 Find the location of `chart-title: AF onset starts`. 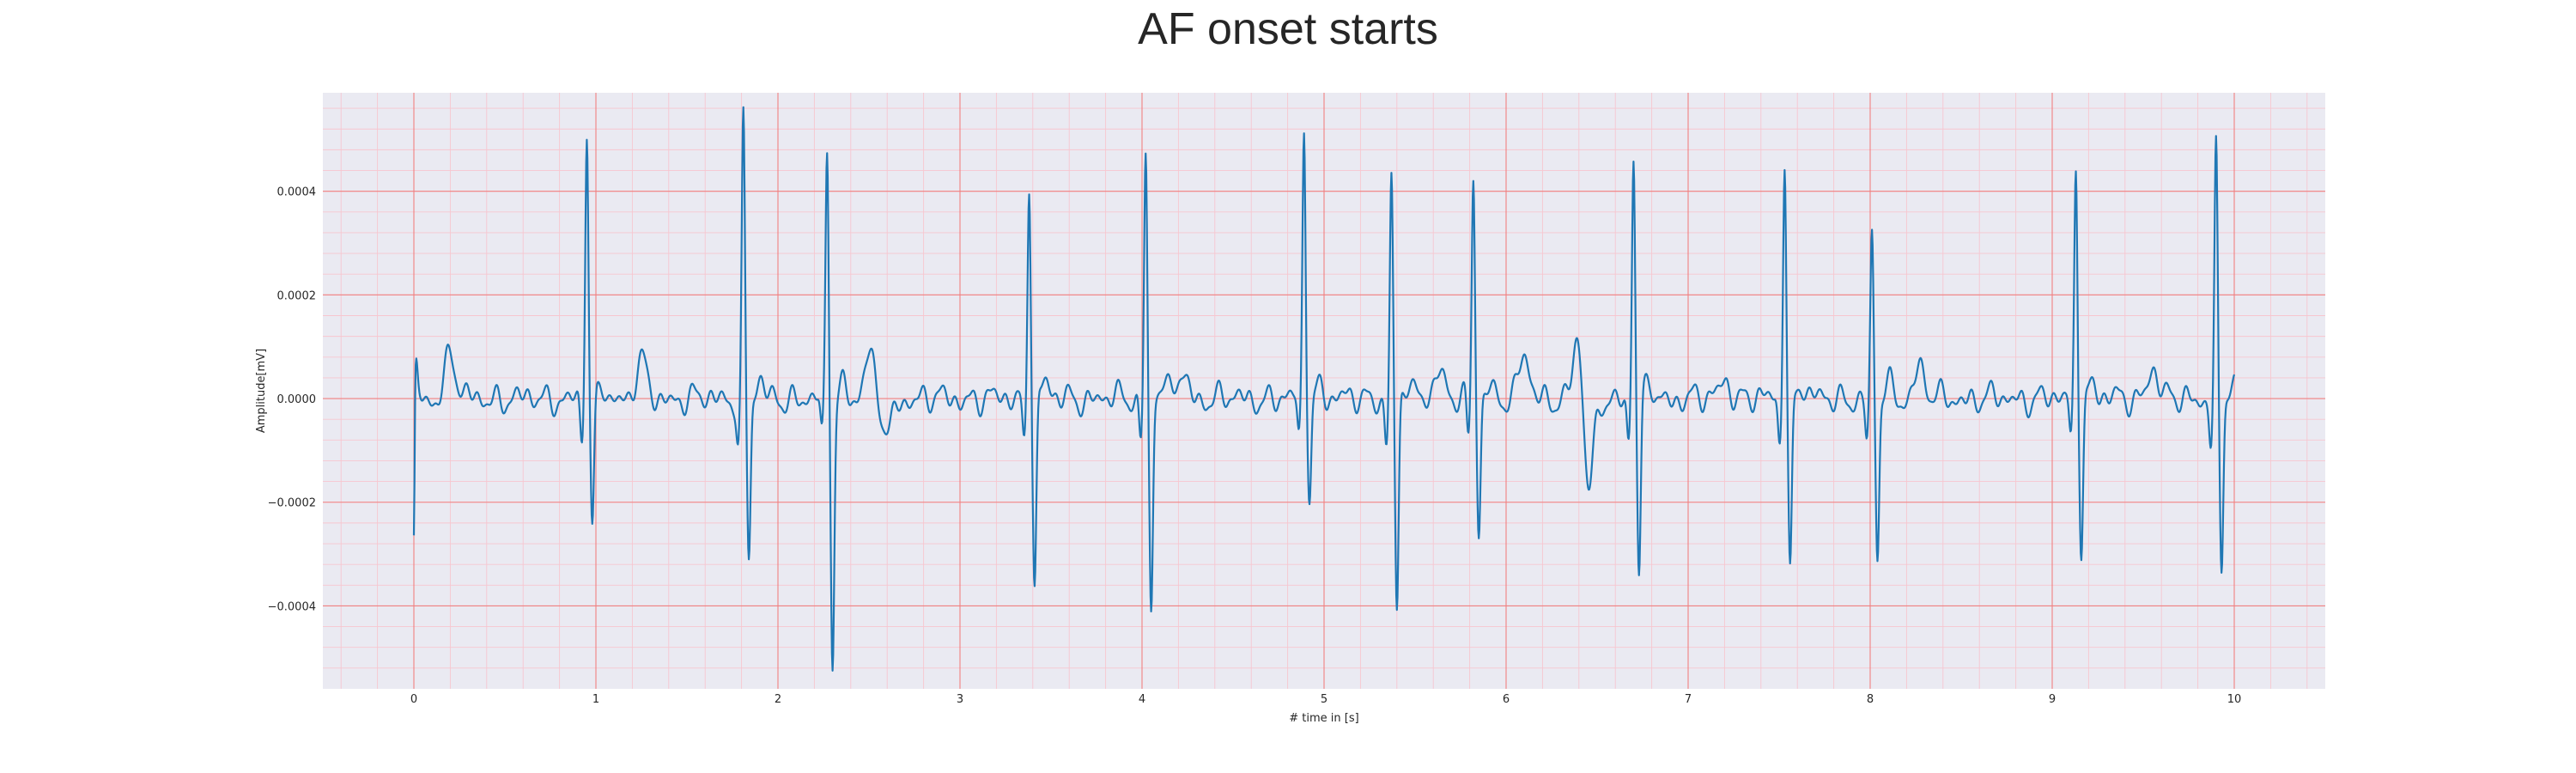

chart-title: AF onset starts is located at coordinates (1288, 29).